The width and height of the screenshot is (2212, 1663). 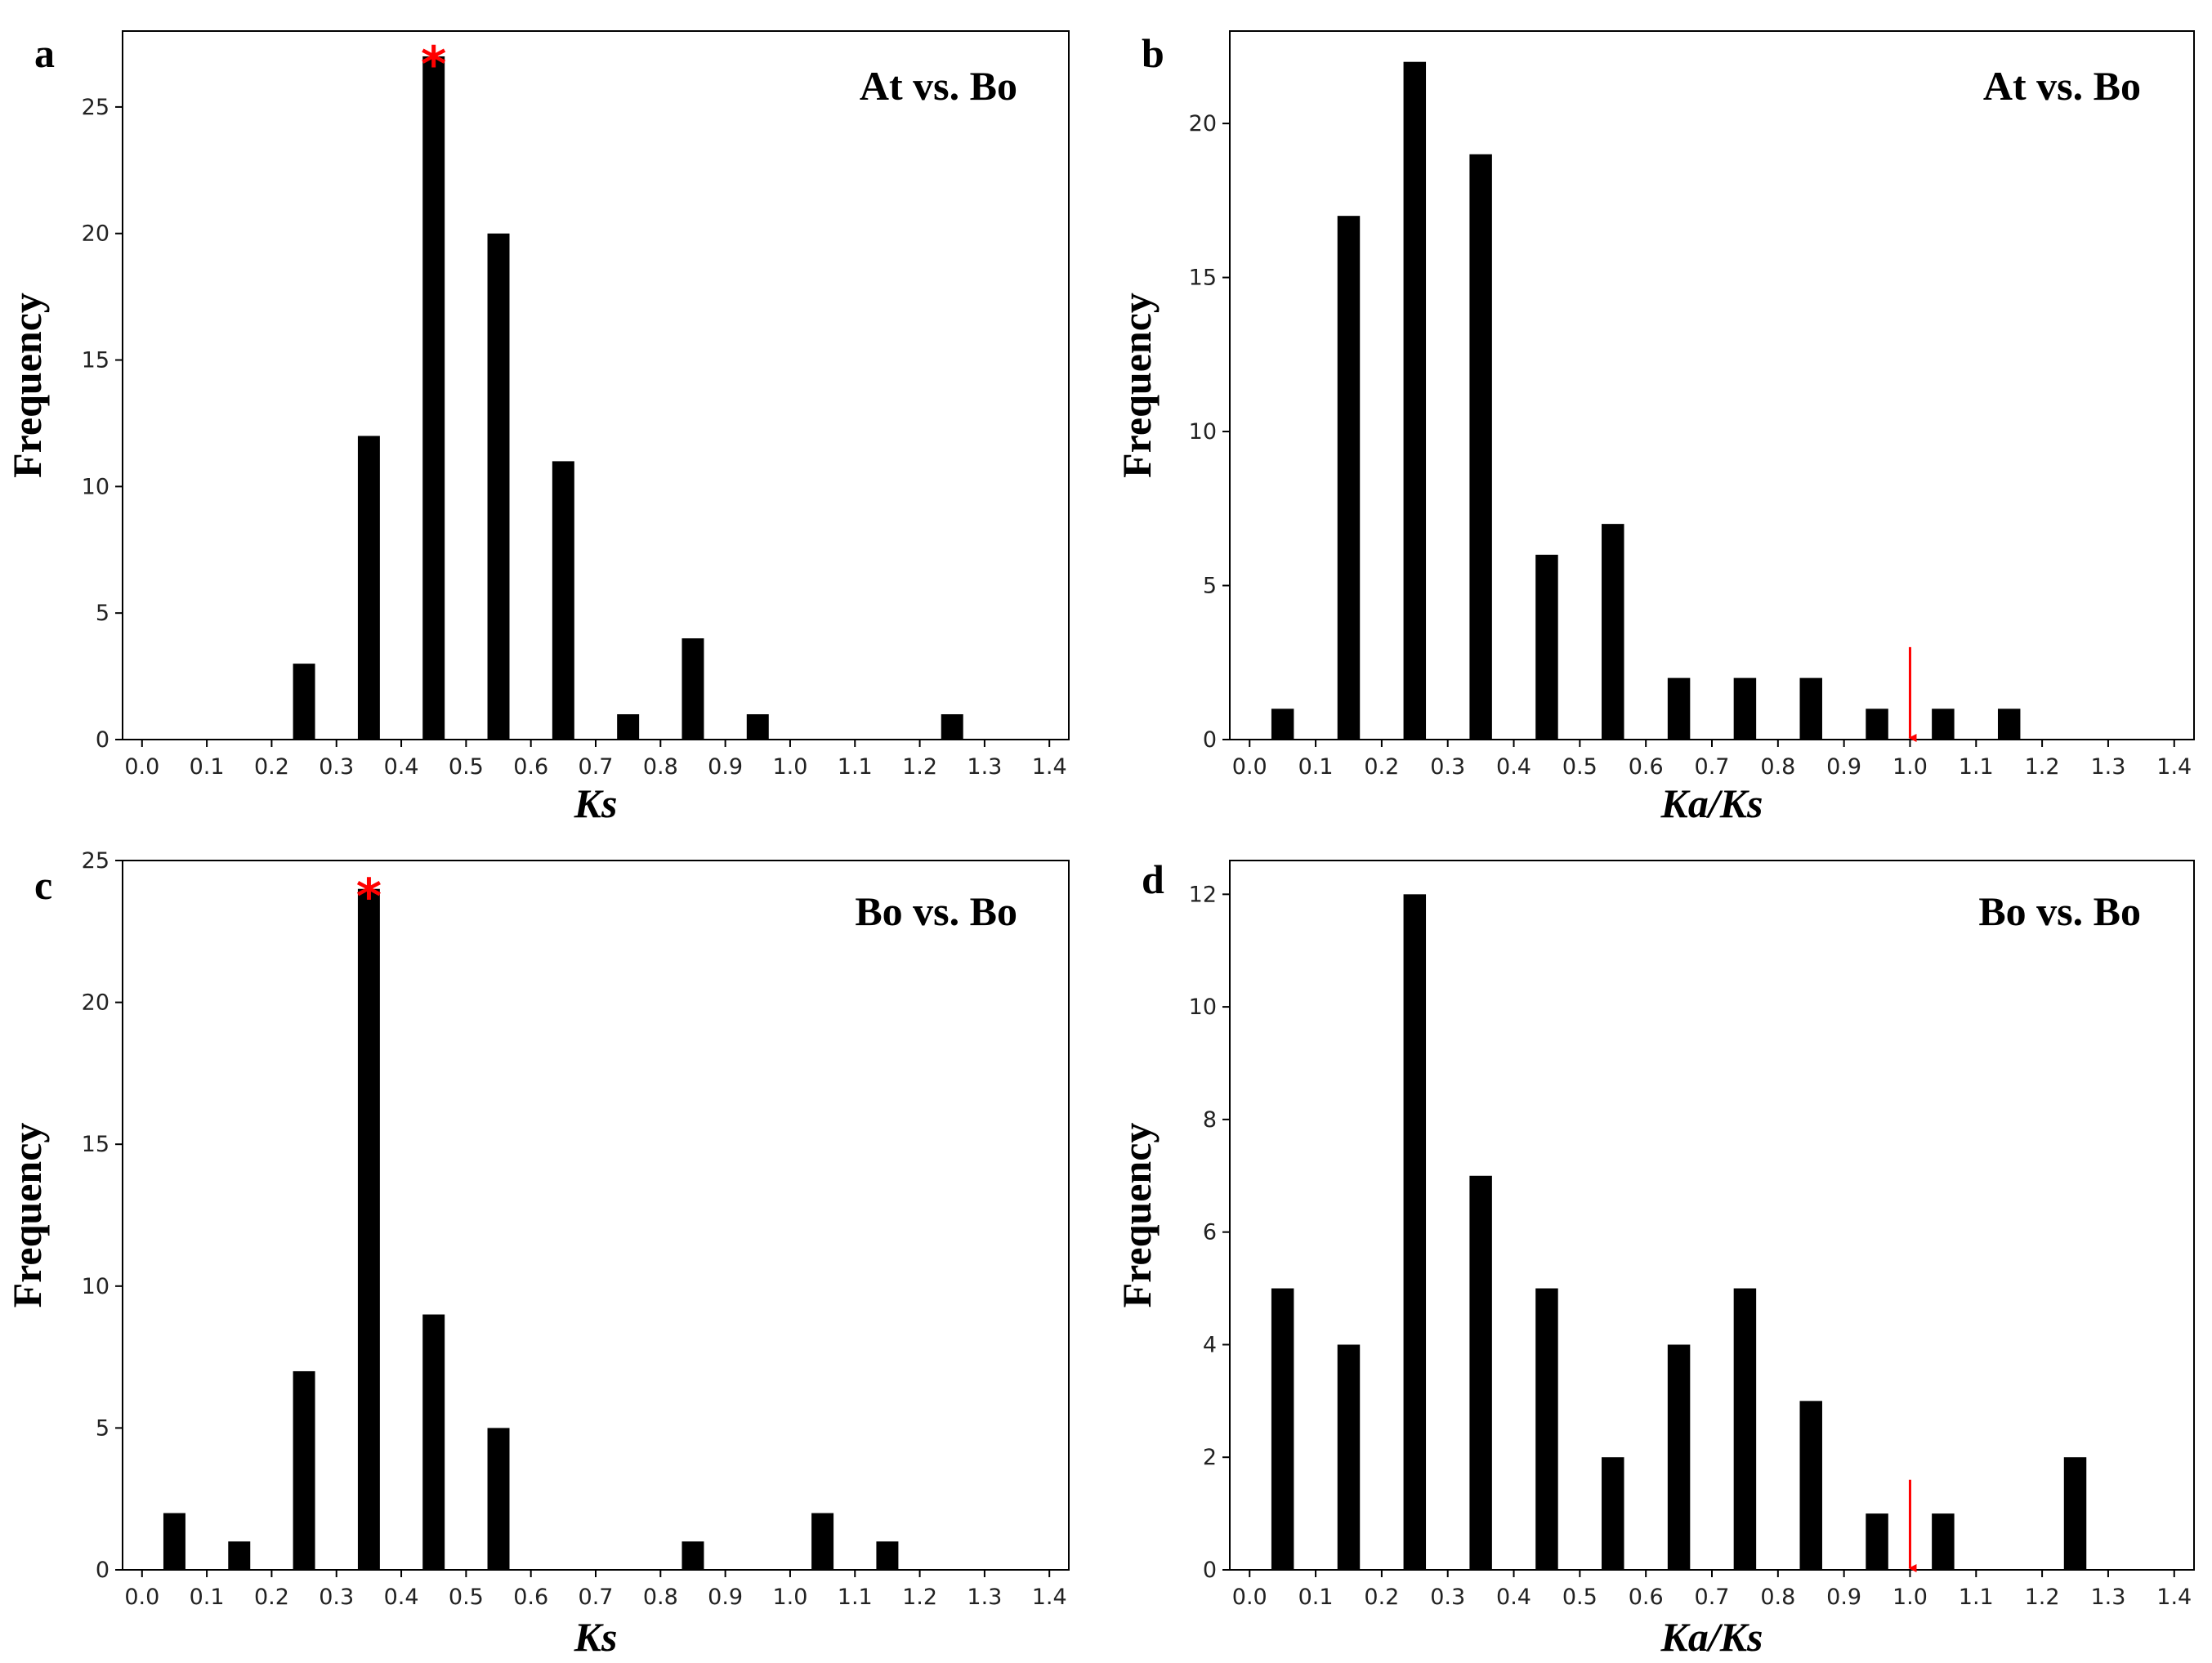 What do you see at coordinates (1203, 895) in the screenshot?
I see `y-tick-label: 12` at bounding box center [1203, 895].